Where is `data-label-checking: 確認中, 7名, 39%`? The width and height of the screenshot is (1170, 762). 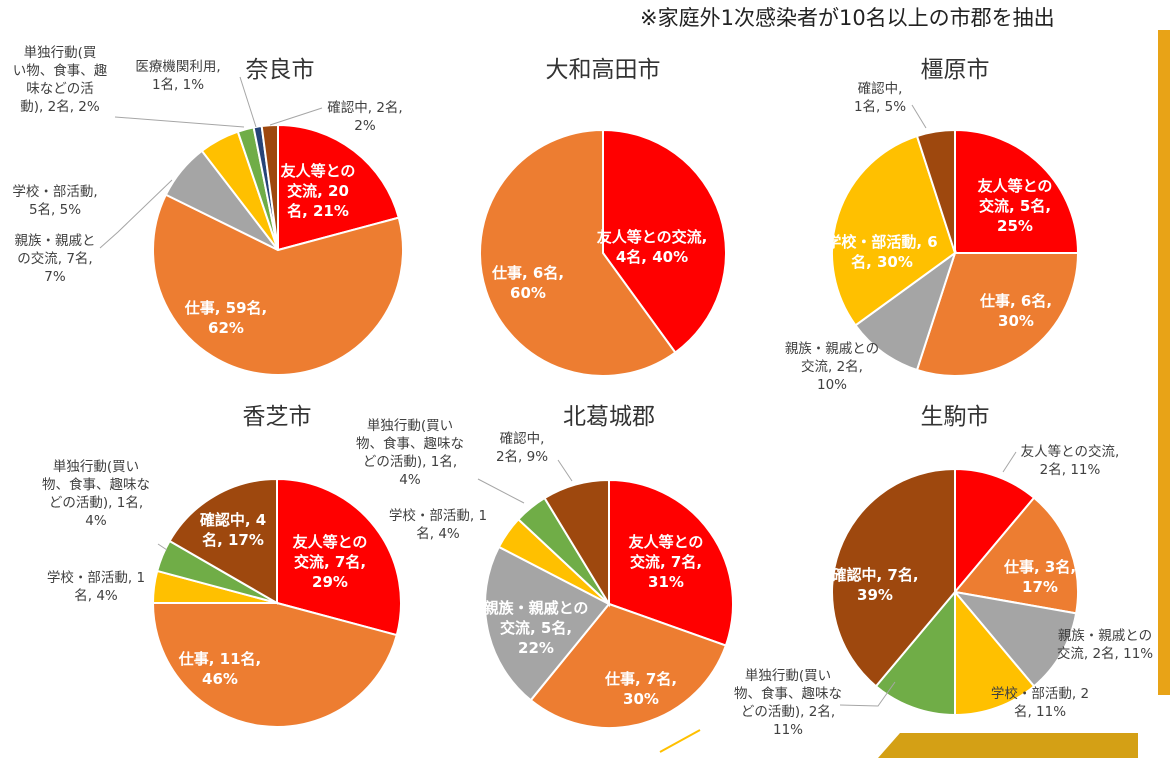 data-label-checking: 確認中, 7名, 39% is located at coordinates (874, 585).